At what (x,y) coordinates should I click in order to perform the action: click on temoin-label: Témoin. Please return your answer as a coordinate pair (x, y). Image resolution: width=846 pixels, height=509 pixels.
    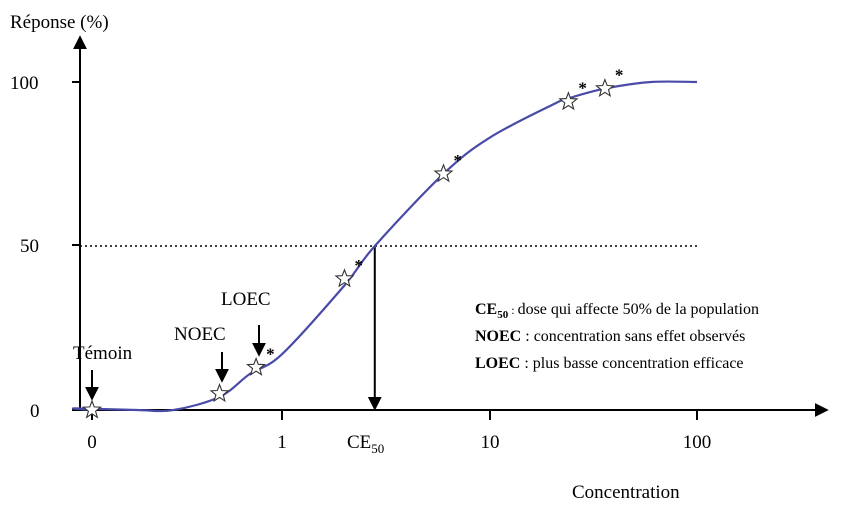
    Looking at the image, I should click on (103, 353).